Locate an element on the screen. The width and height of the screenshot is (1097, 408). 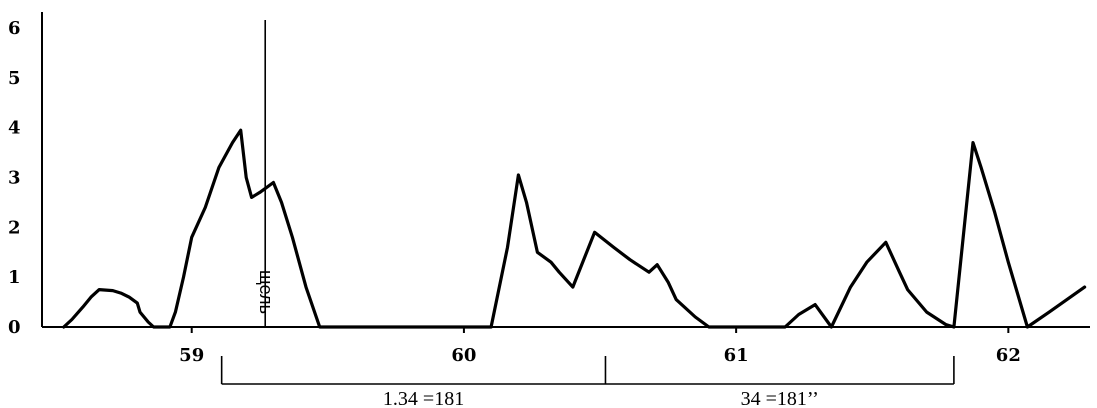
x-tick-label: 59 is located at coordinates (191, 355).